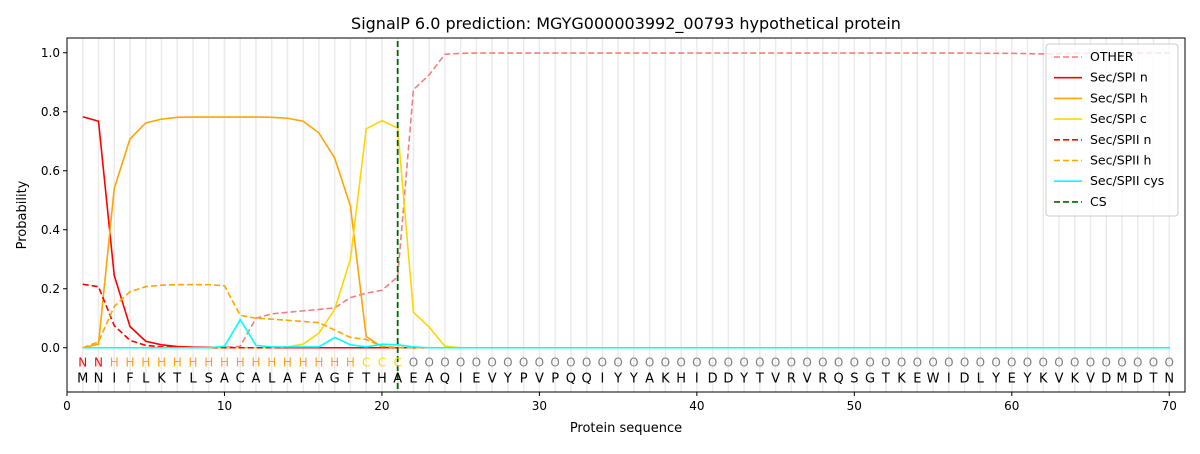  What do you see at coordinates (50, 289) in the screenshot?
I see `y-tick-label: 0.2` at bounding box center [50, 289].